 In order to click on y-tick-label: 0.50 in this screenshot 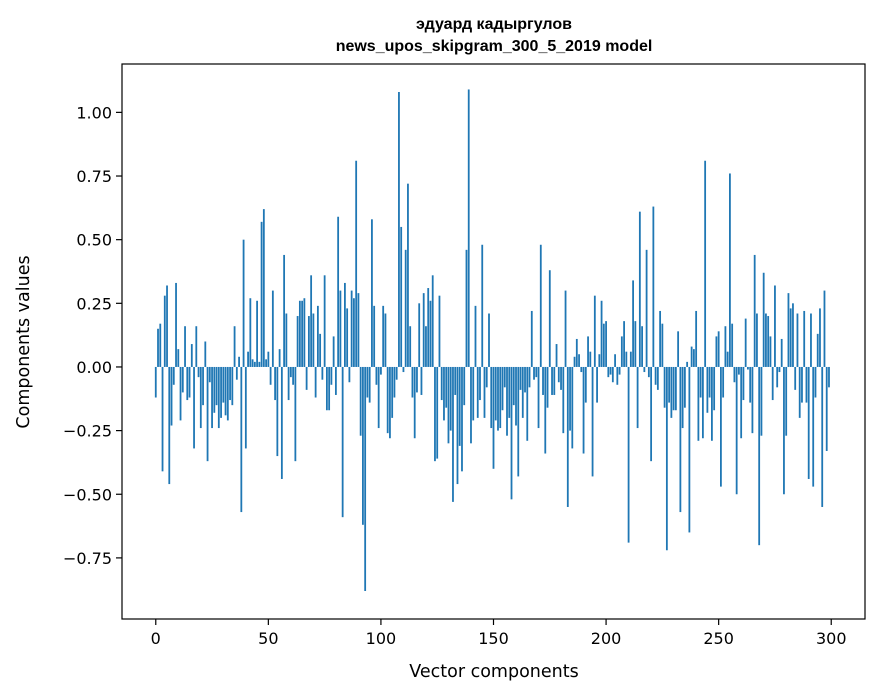, I will do `click(94, 240)`.